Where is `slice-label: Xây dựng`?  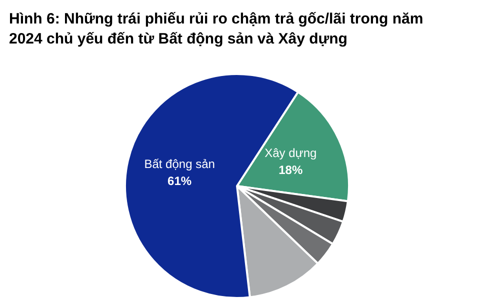
slice-label: Xây dựng is located at coordinates (290, 153).